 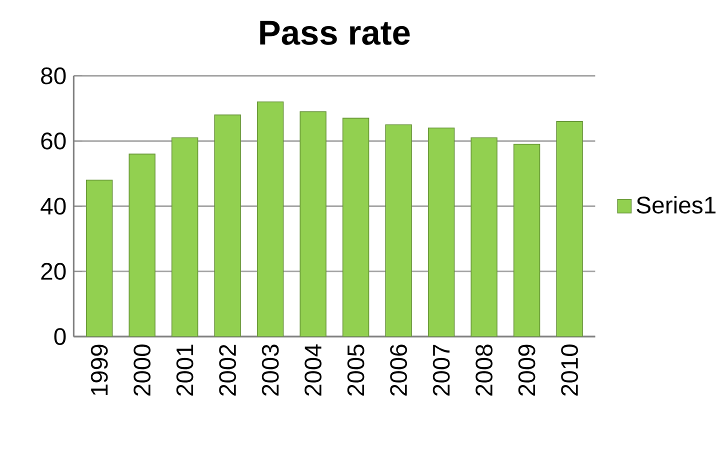 What do you see at coordinates (227, 370) in the screenshot?
I see `x-tick-label: 2002` at bounding box center [227, 370].